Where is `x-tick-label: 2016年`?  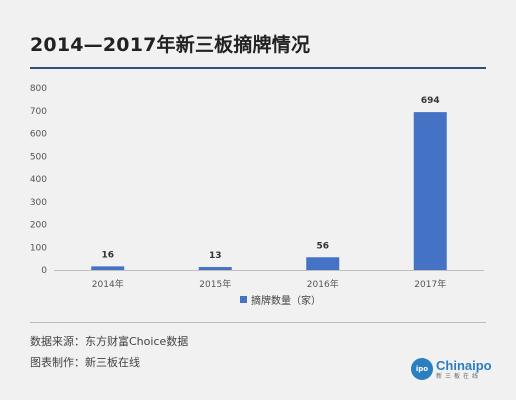 x-tick-label: 2016年 is located at coordinates (323, 284).